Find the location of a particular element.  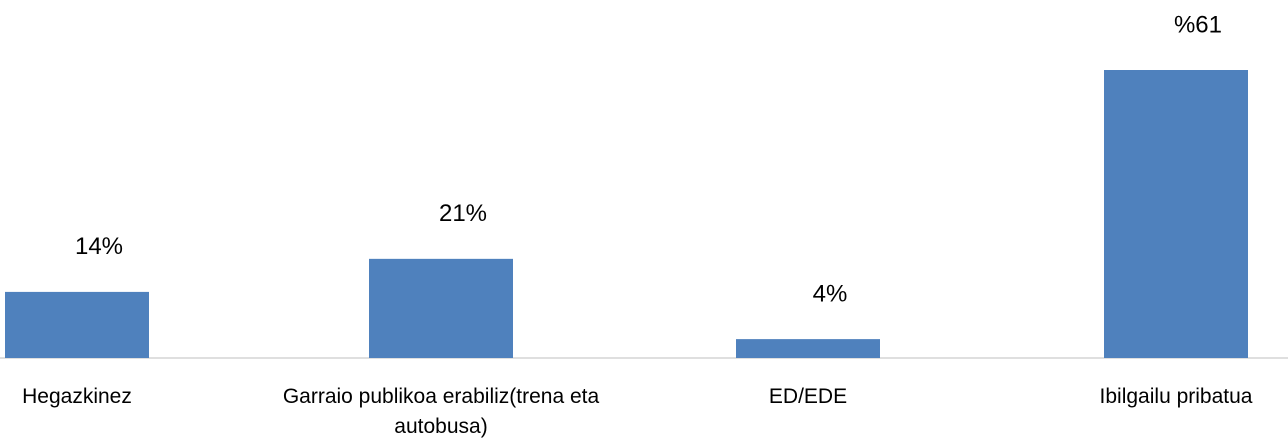

x-tick-label: Hegazkinez is located at coordinates (77, 396).